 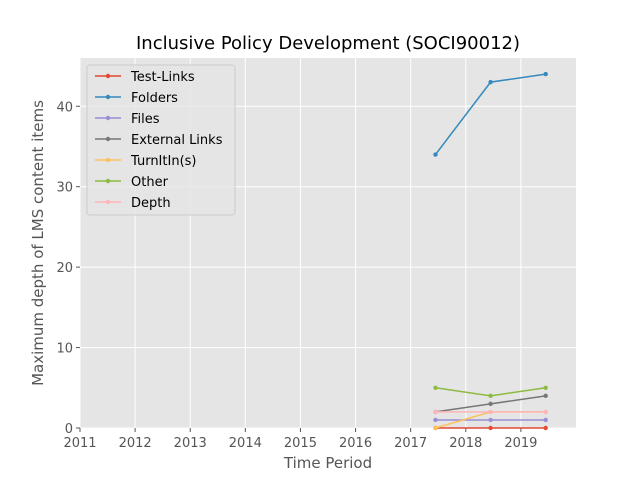 I want to click on legend-box, so click(x=161, y=140).